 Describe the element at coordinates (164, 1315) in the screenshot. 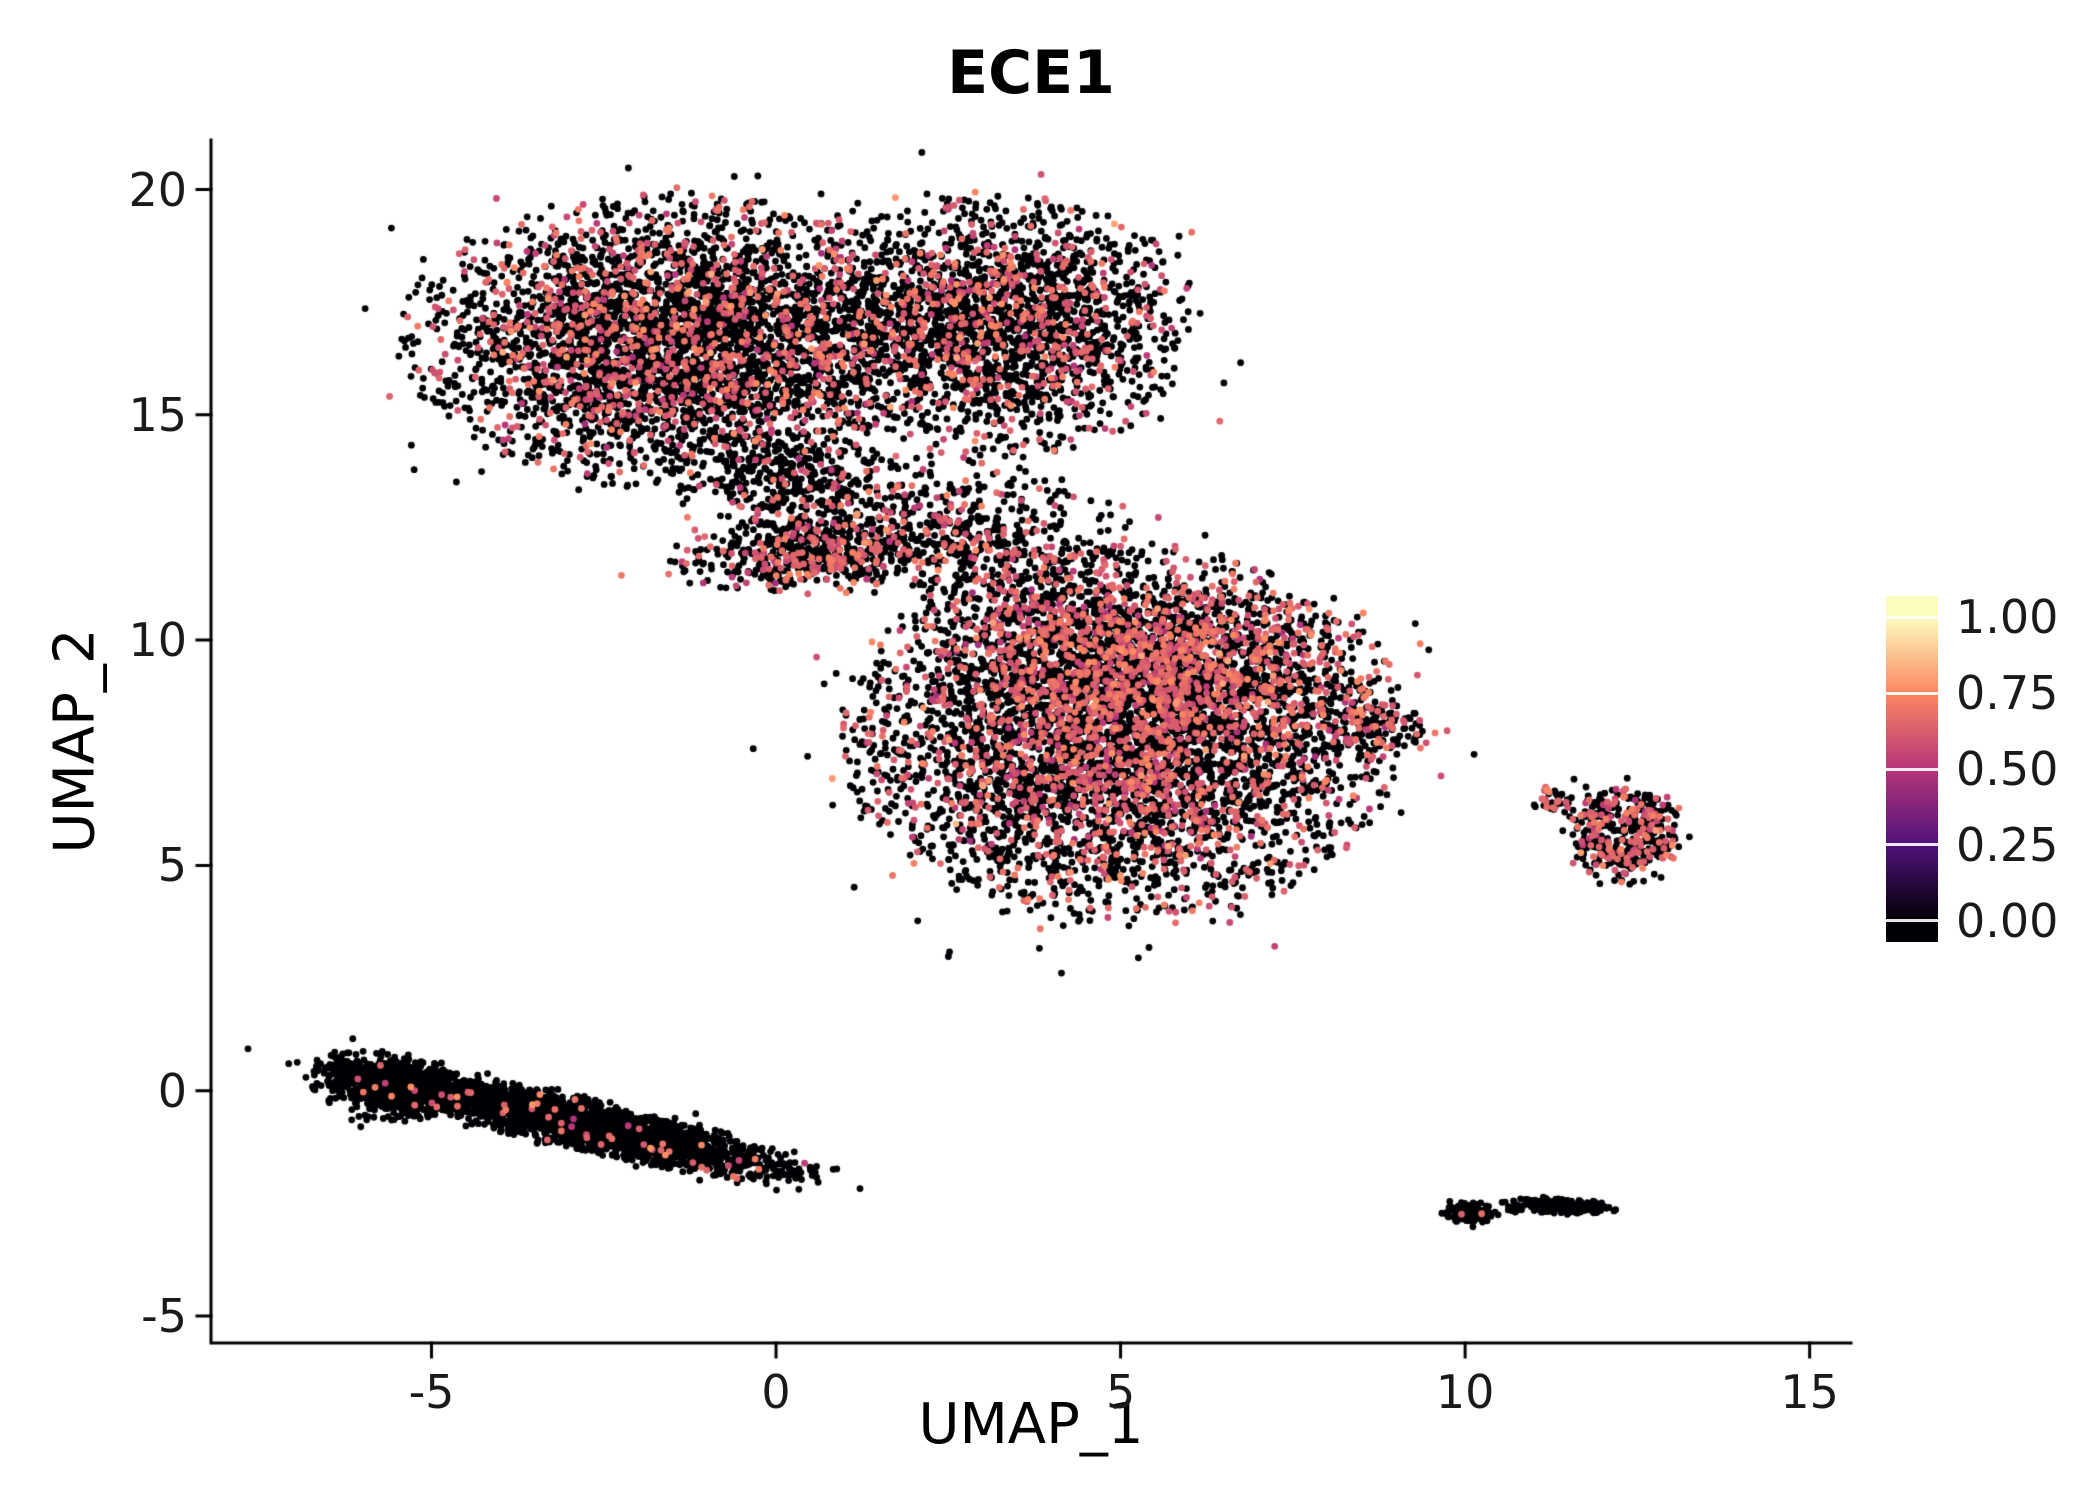

I see `y-tick-label: -5` at that location.